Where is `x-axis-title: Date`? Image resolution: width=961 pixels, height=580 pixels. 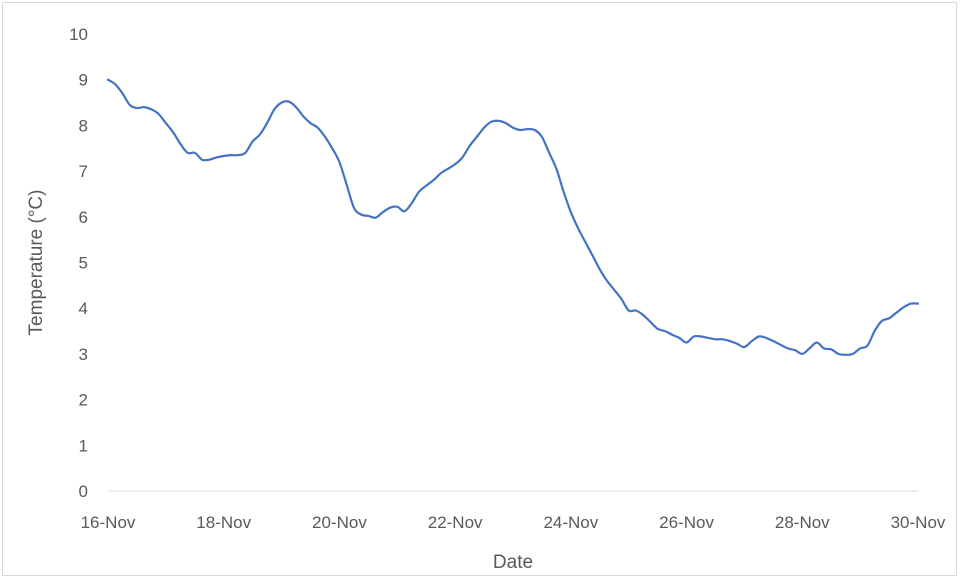 x-axis-title: Date is located at coordinates (513, 562).